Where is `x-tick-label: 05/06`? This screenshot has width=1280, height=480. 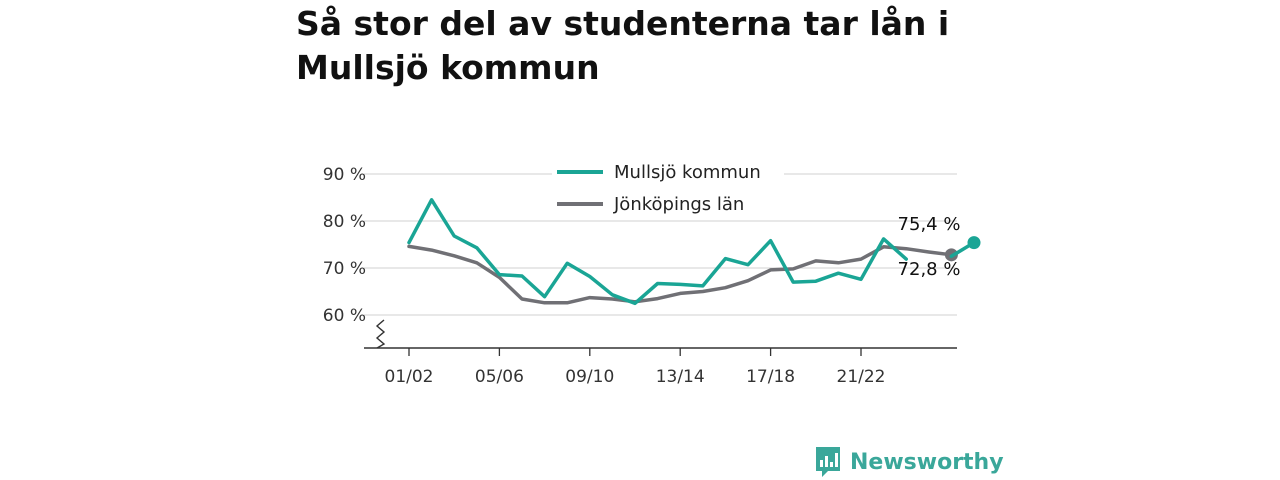
x-tick-label: 05/06 is located at coordinates (499, 377).